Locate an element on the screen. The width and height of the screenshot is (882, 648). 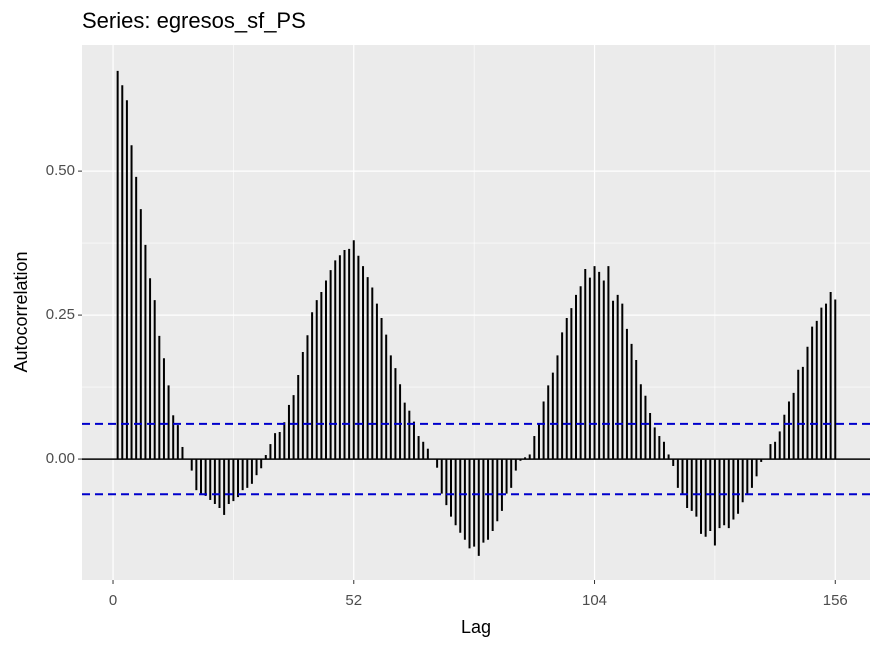
y-axis-title: Autocorrelation is located at coordinates (21, 311).